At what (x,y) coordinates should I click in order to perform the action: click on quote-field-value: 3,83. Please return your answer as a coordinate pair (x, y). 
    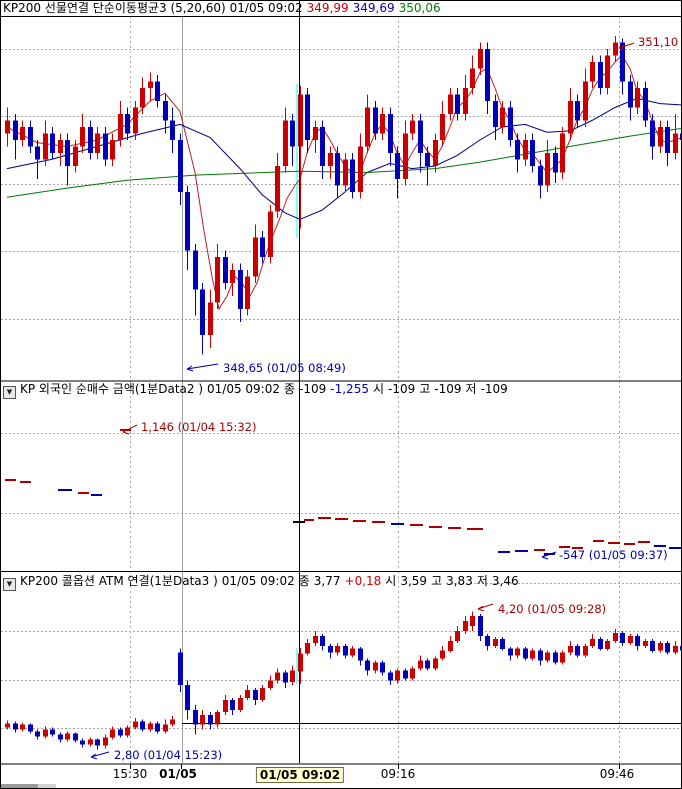
    Looking at the image, I should click on (459, 581).